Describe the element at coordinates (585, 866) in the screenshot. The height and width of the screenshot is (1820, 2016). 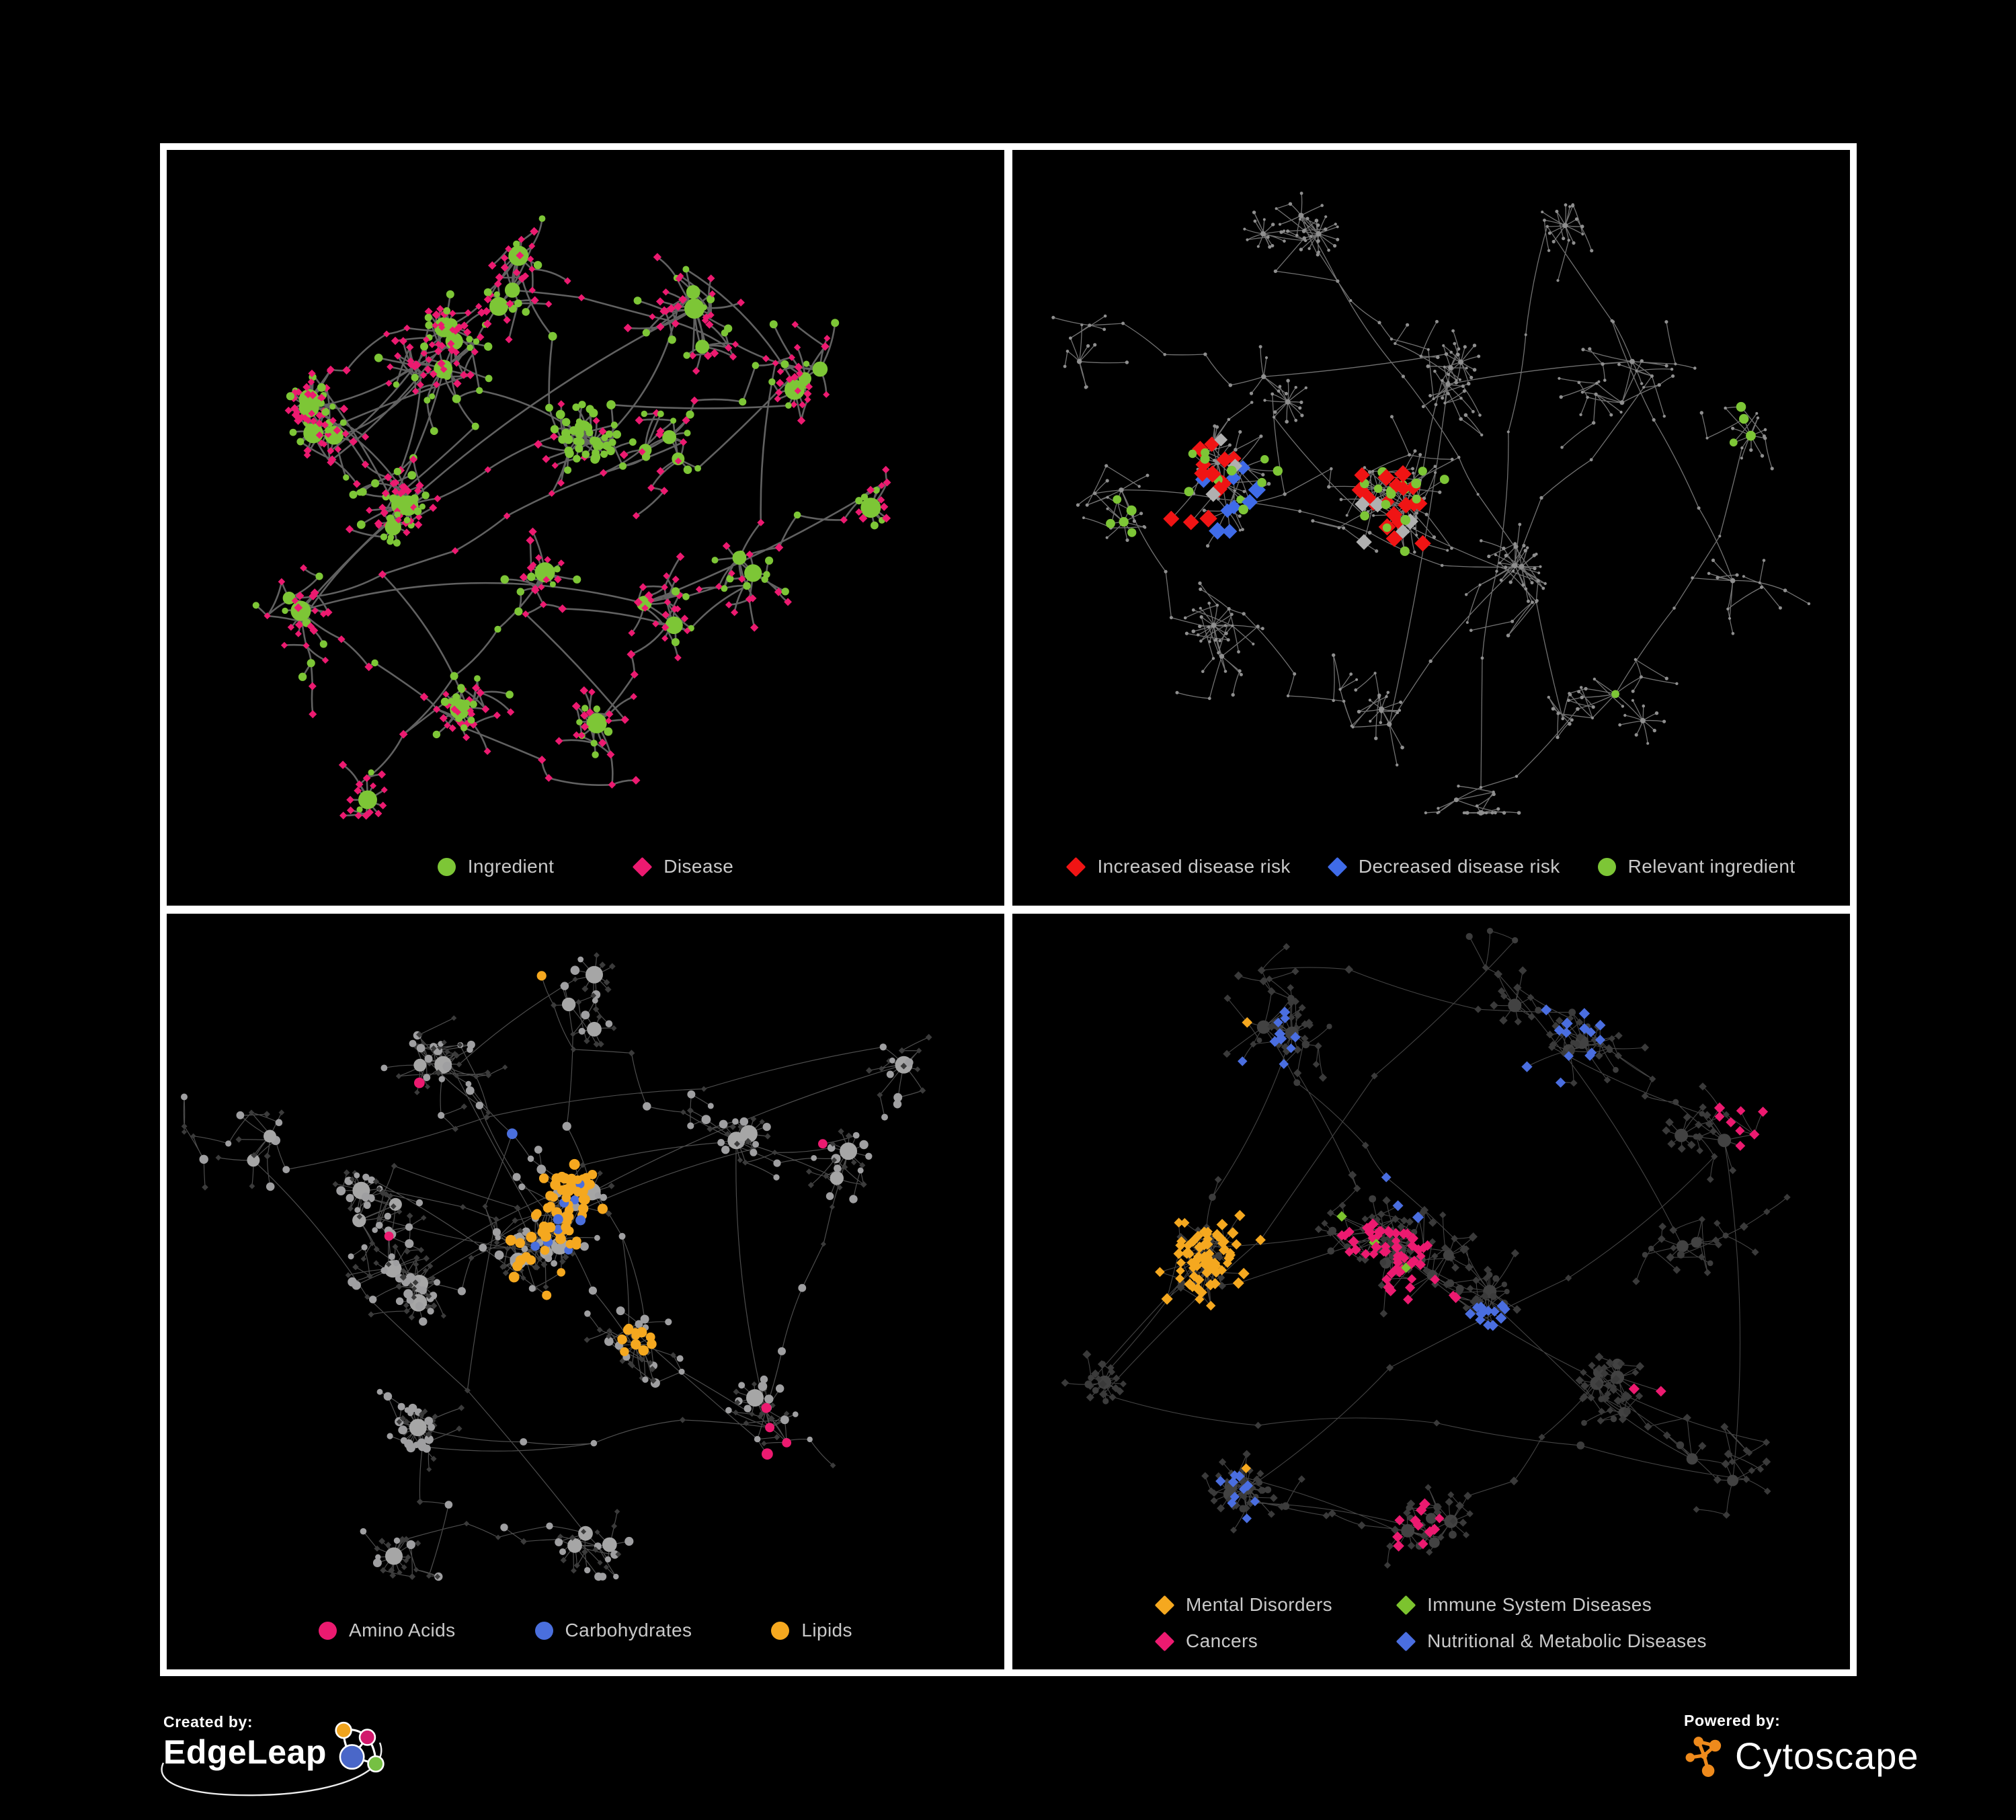
I see `ingredient-disease-legend: Ingredient Disease` at that location.